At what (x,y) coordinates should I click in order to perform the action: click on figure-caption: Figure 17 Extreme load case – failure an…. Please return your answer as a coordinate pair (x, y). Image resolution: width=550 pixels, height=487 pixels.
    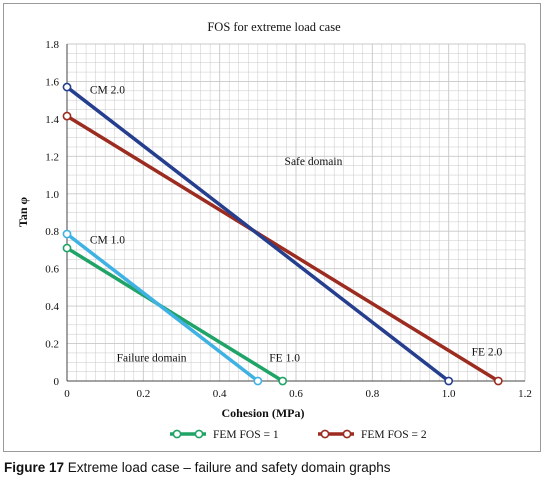
    Looking at the image, I should click on (197, 467).